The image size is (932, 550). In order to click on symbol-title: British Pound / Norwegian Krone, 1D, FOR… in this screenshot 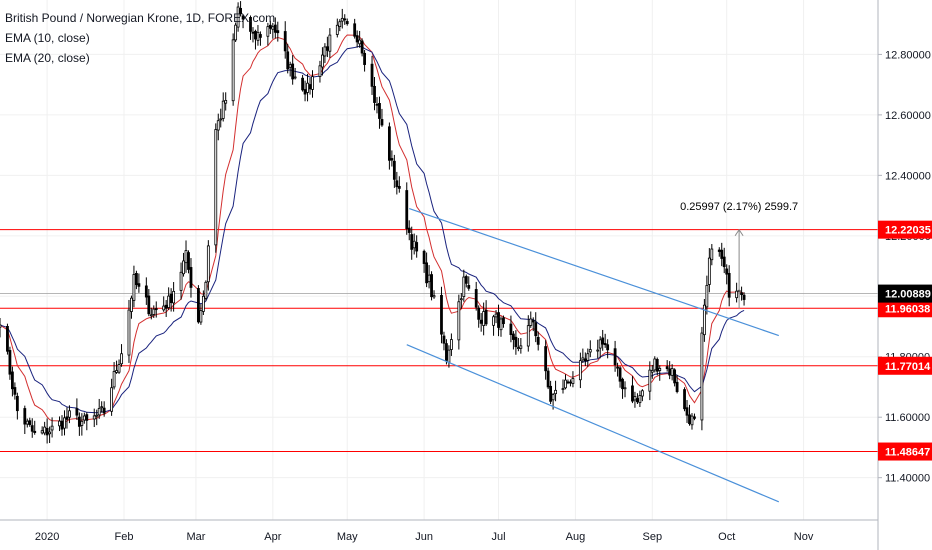, I will do `click(140, 18)`.